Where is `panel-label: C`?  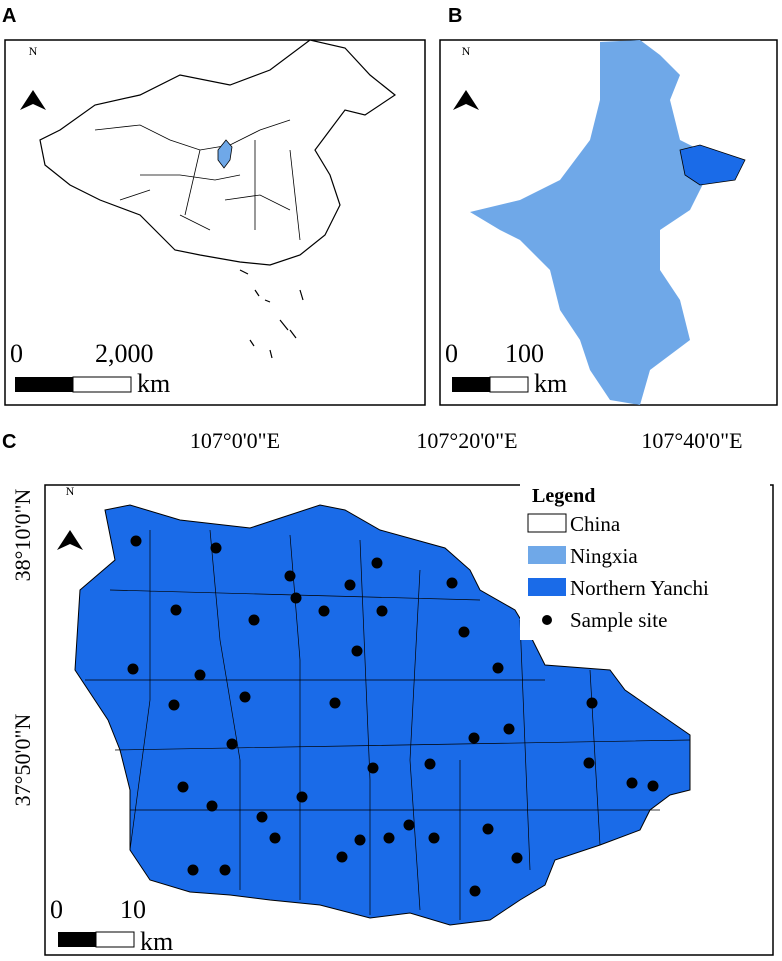 panel-label: C is located at coordinates (9, 442).